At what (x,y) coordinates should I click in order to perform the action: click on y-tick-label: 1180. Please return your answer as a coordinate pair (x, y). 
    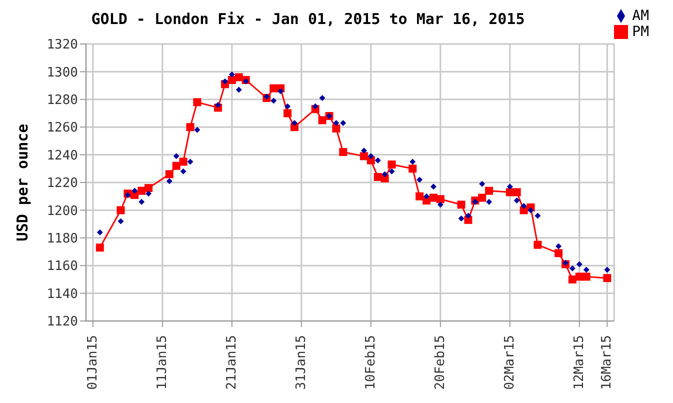
    Looking at the image, I should click on (62, 239).